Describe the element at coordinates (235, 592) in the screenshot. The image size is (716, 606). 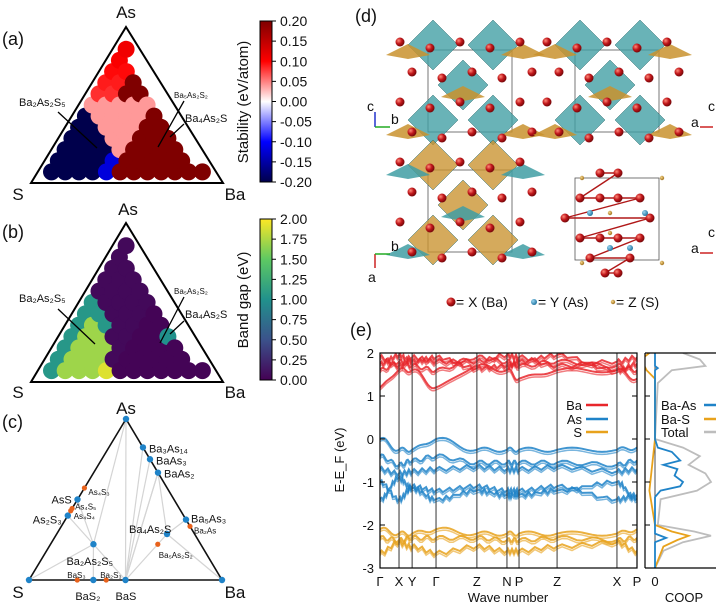
I see `vertex-ba: Ba` at that location.